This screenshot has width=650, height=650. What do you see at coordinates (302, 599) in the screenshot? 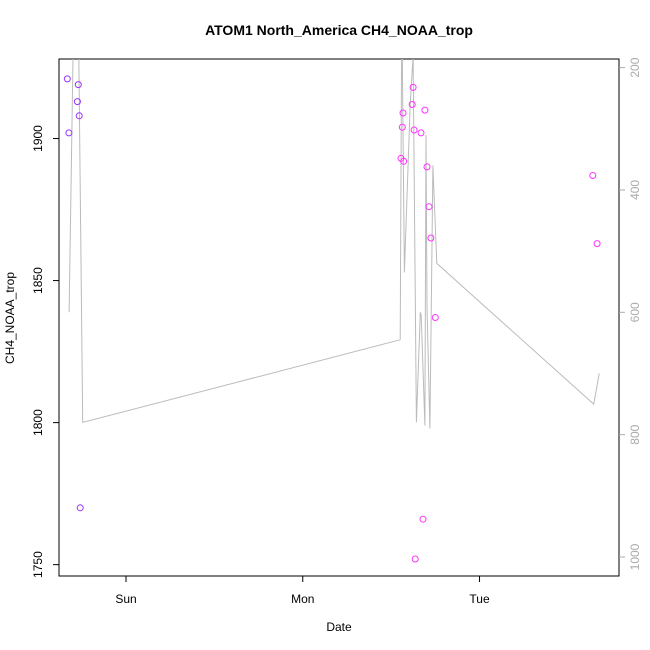
I see `x-tick-label: Mon` at bounding box center [302, 599].